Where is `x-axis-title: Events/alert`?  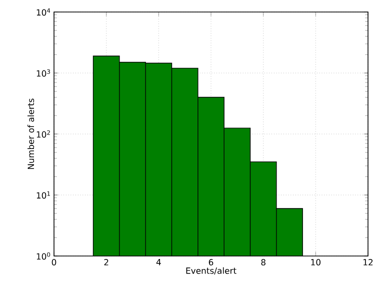
x-axis-title: Events/alert is located at coordinates (211, 270).